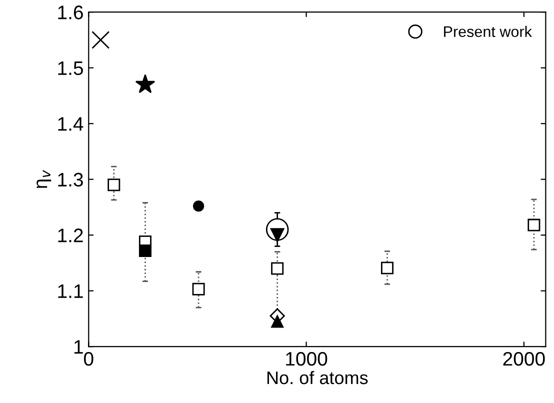 Image resolution: width=554 pixels, height=403 pixels. What do you see at coordinates (70, 291) in the screenshot?
I see `y-tick-label: 1.1` at bounding box center [70, 291].